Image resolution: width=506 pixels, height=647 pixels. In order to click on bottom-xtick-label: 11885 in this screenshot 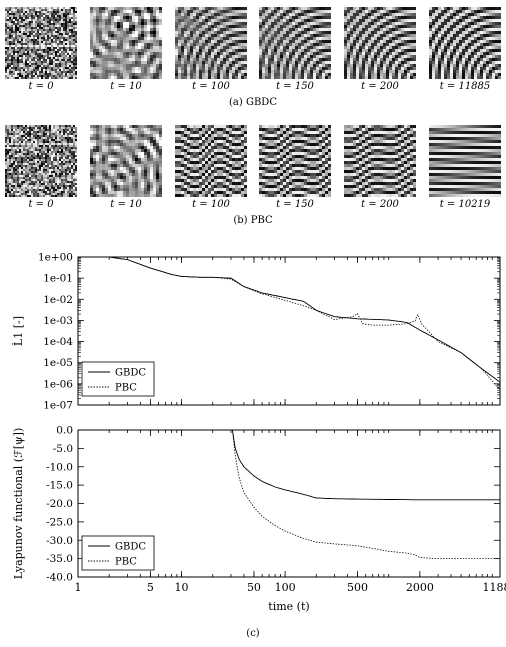, I will do `click(494, 587)`.